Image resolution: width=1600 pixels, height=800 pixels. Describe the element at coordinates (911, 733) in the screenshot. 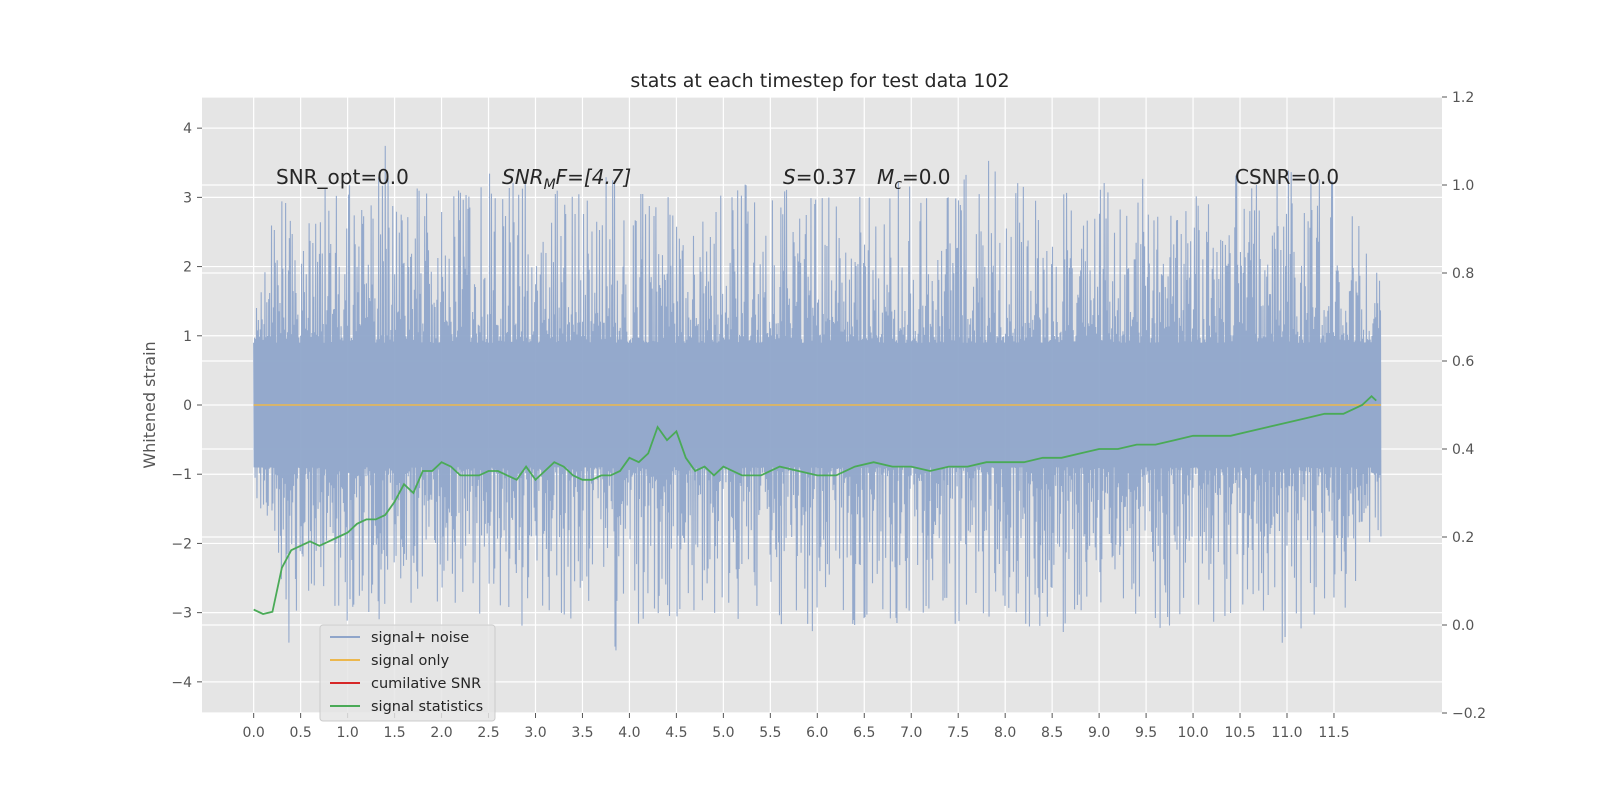

I see `x-tick-label: 7.0` at that location.